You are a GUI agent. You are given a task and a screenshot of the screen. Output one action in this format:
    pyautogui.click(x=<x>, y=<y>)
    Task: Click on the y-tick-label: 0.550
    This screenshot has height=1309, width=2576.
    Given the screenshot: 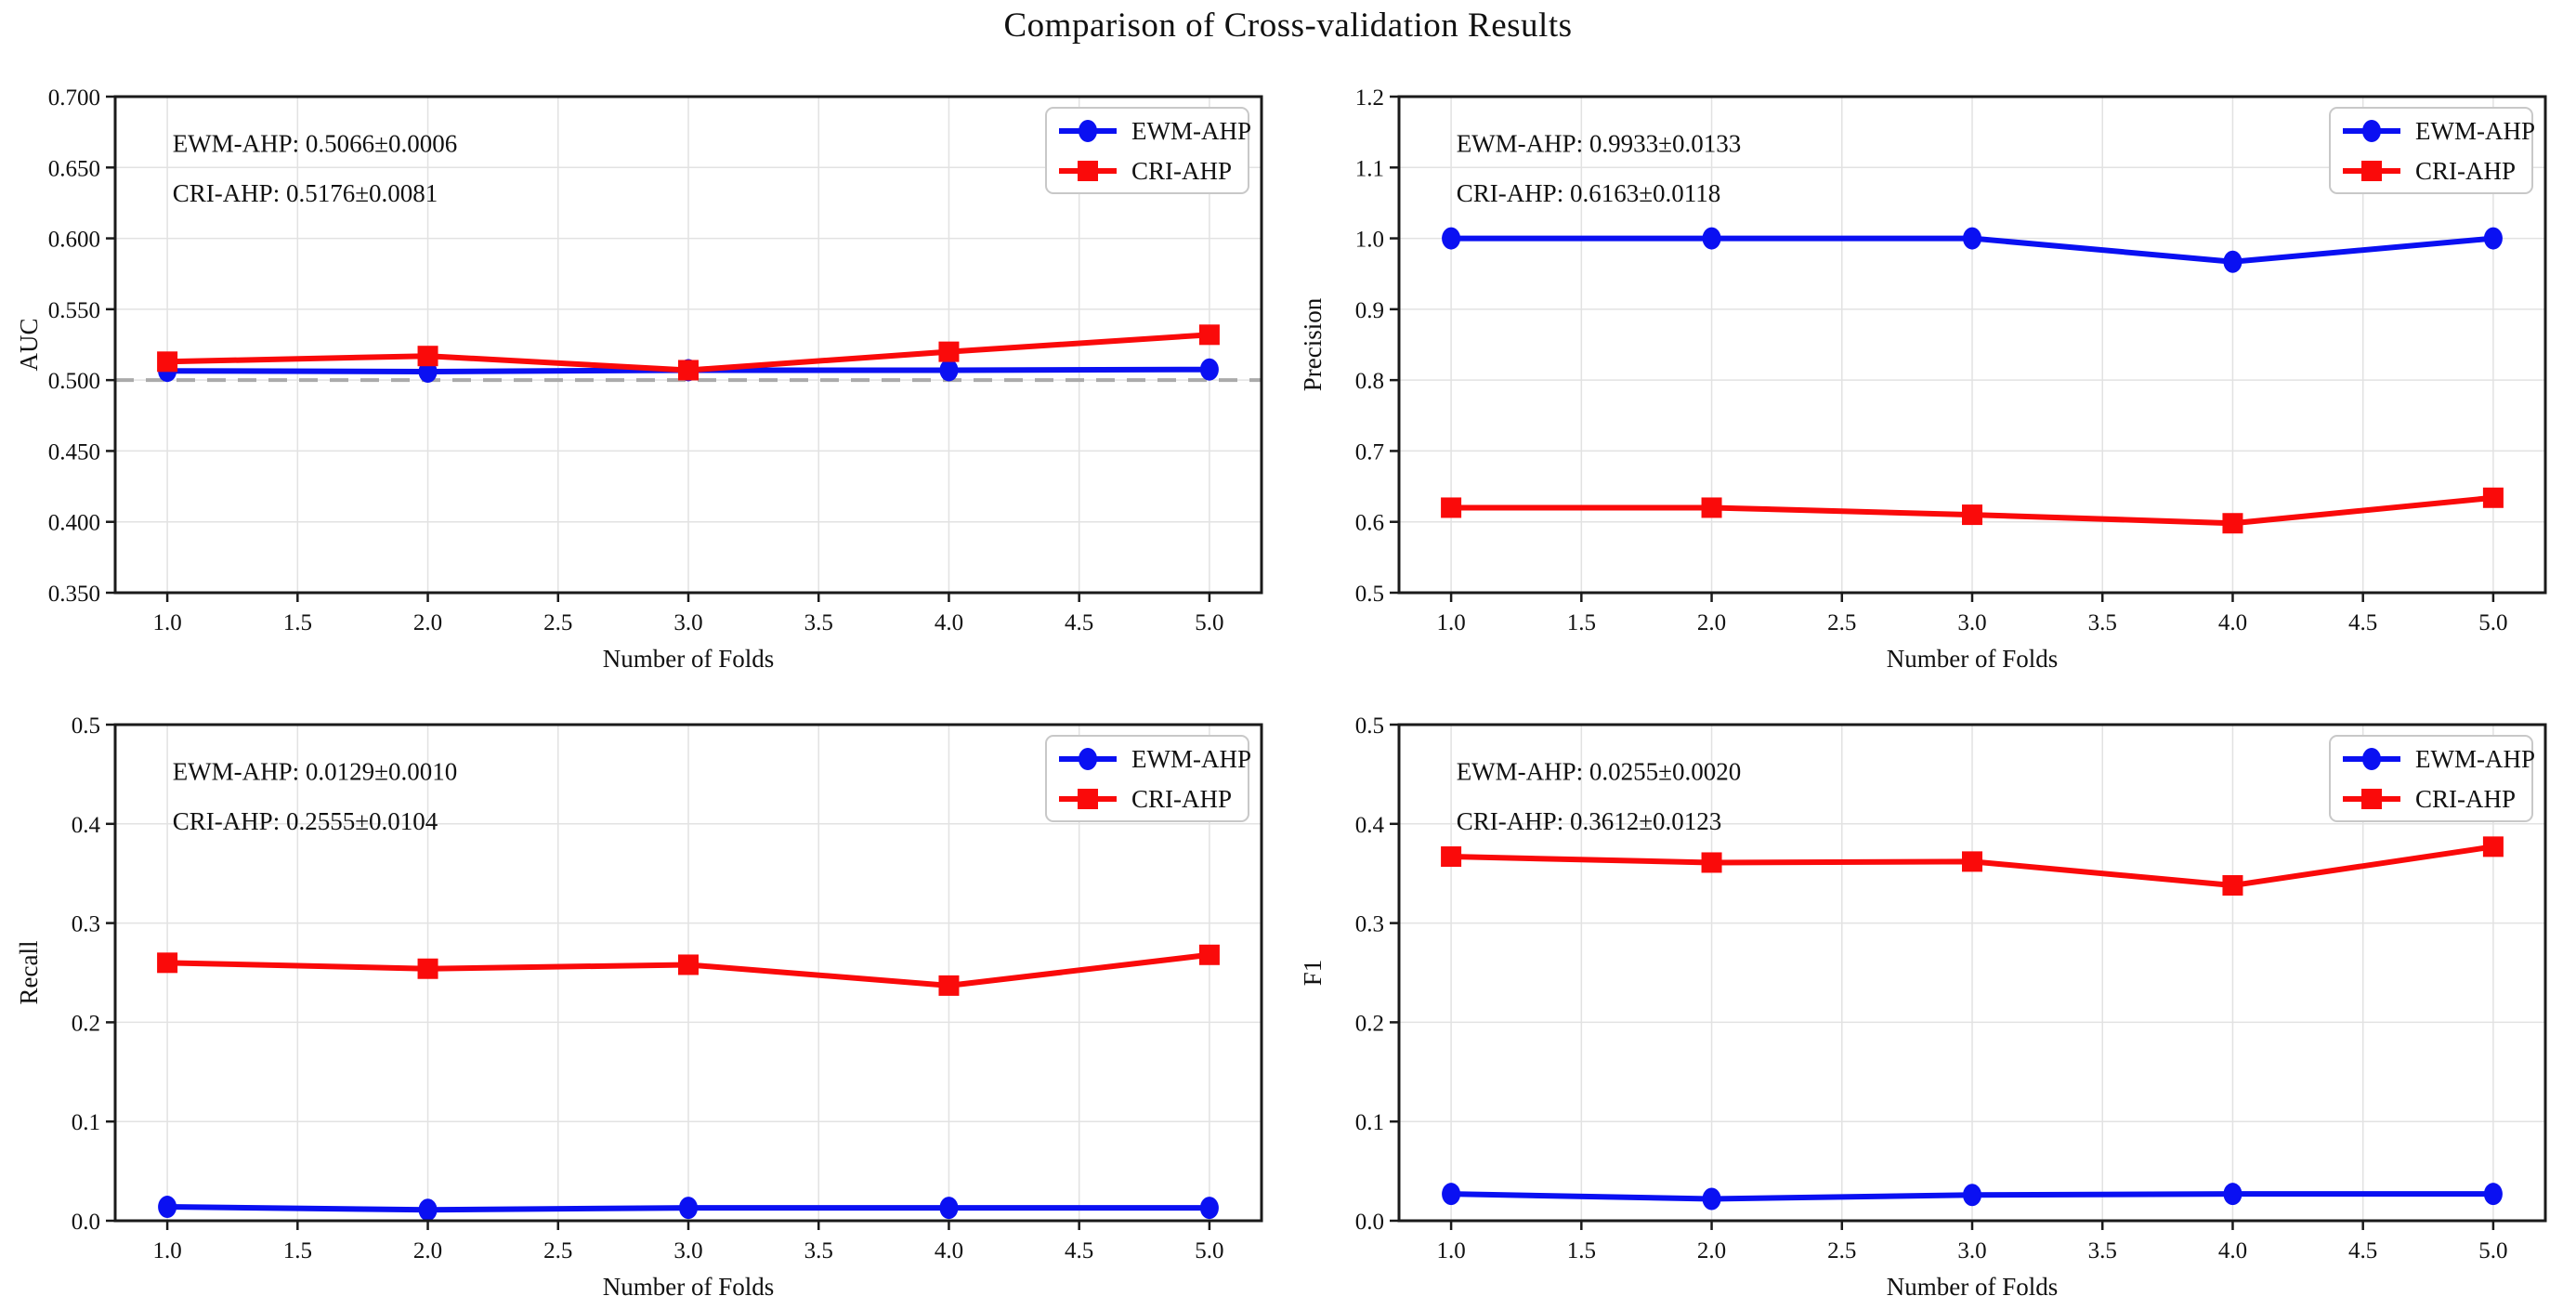 What is the action you would take?
    pyautogui.click(x=74, y=310)
    